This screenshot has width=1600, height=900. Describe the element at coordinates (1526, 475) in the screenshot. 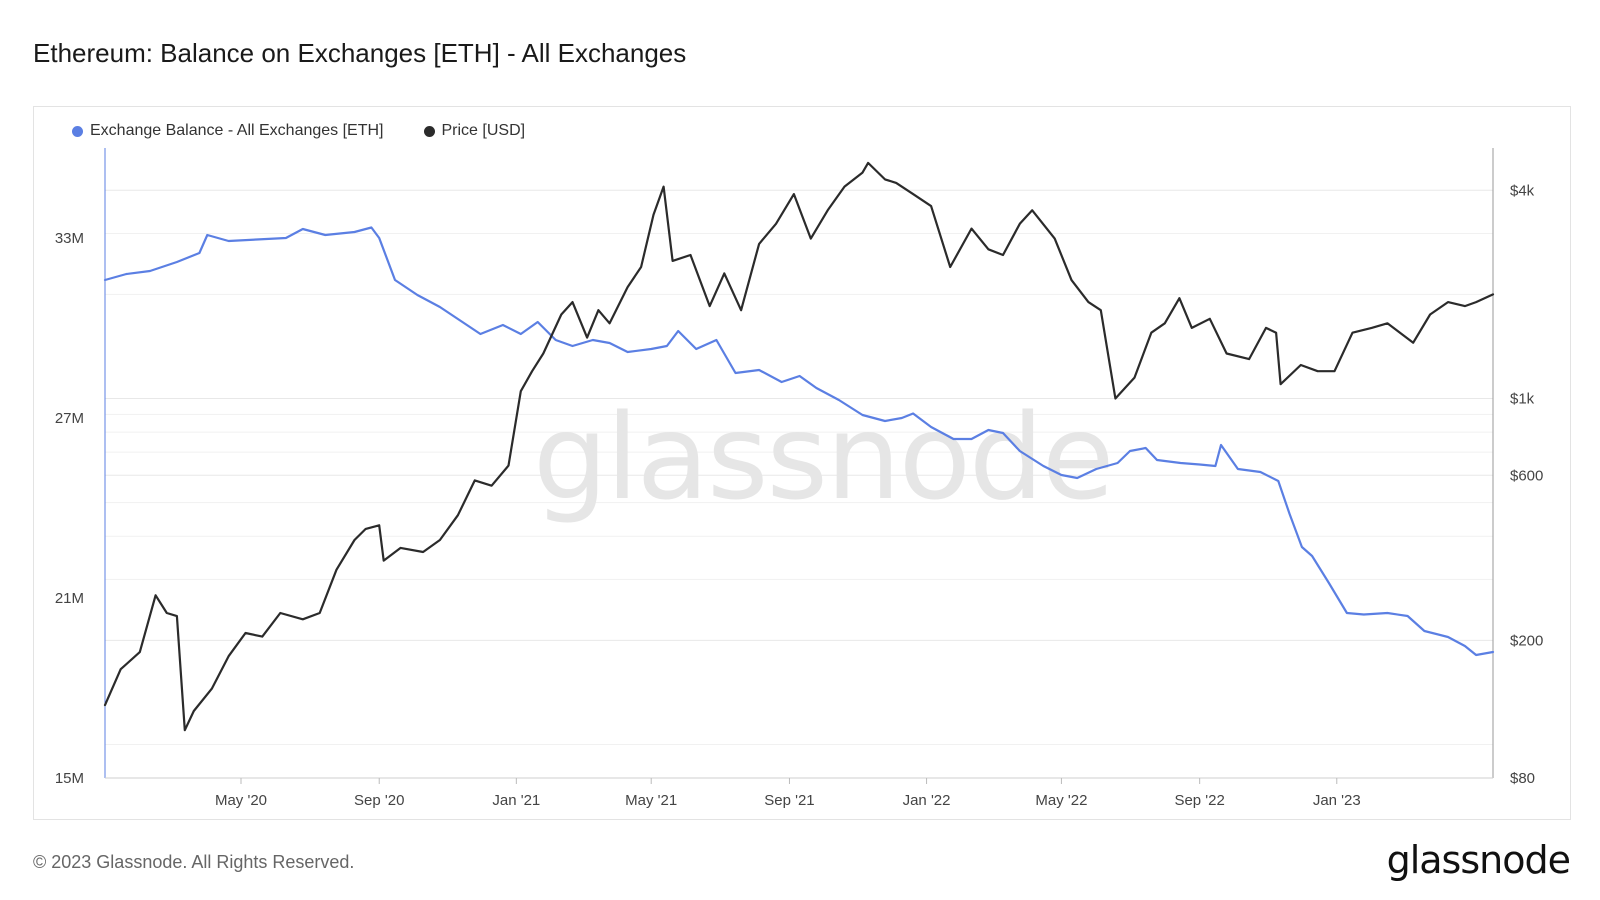

I see `y-right-tick-label: $600` at that location.